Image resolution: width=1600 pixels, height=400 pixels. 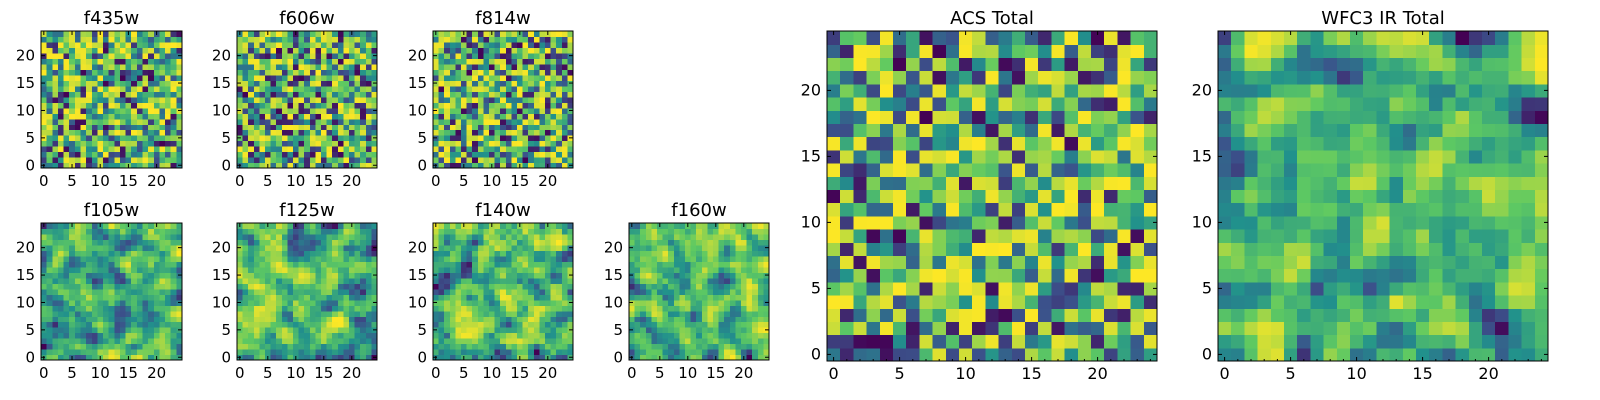 I want to click on axes-frame, so click(x=307, y=99).